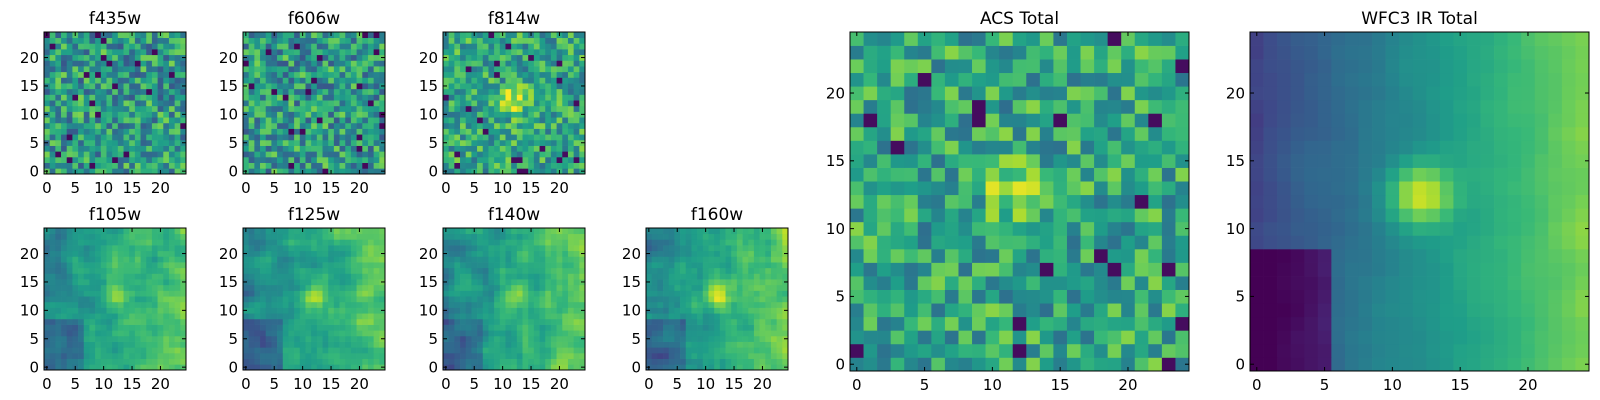 The image size is (1600, 400). Describe the element at coordinates (330, 384) in the screenshot. I see `x-tick-label: 15` at that location.